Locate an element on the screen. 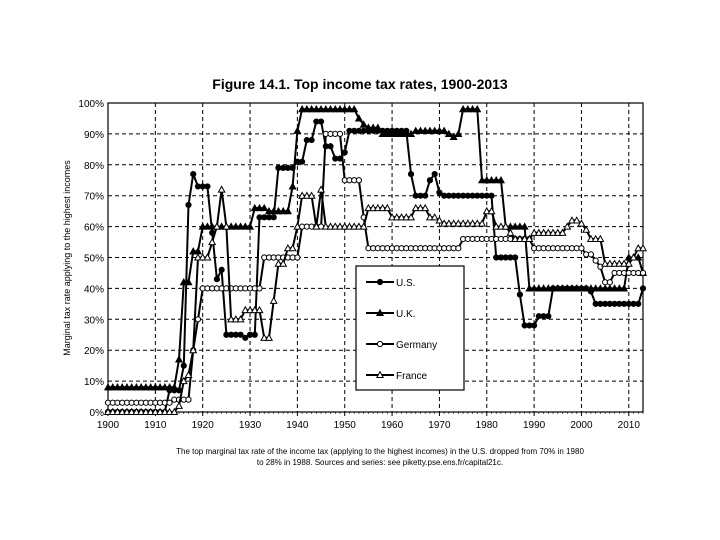 Image resolution: width=720 pixels, height=540 pixels. y-tick-label: 80% is located at coordinates (94, 166).